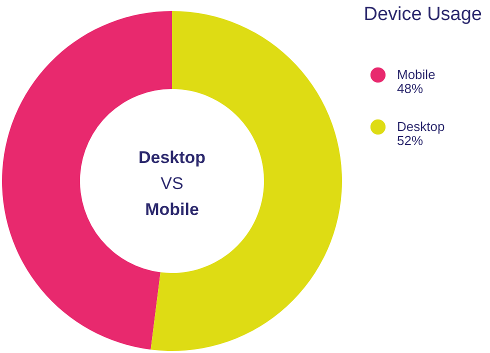  Describe the element at coordinates (172, 157) in the screenshot. I see `text: Desktop` at that location.